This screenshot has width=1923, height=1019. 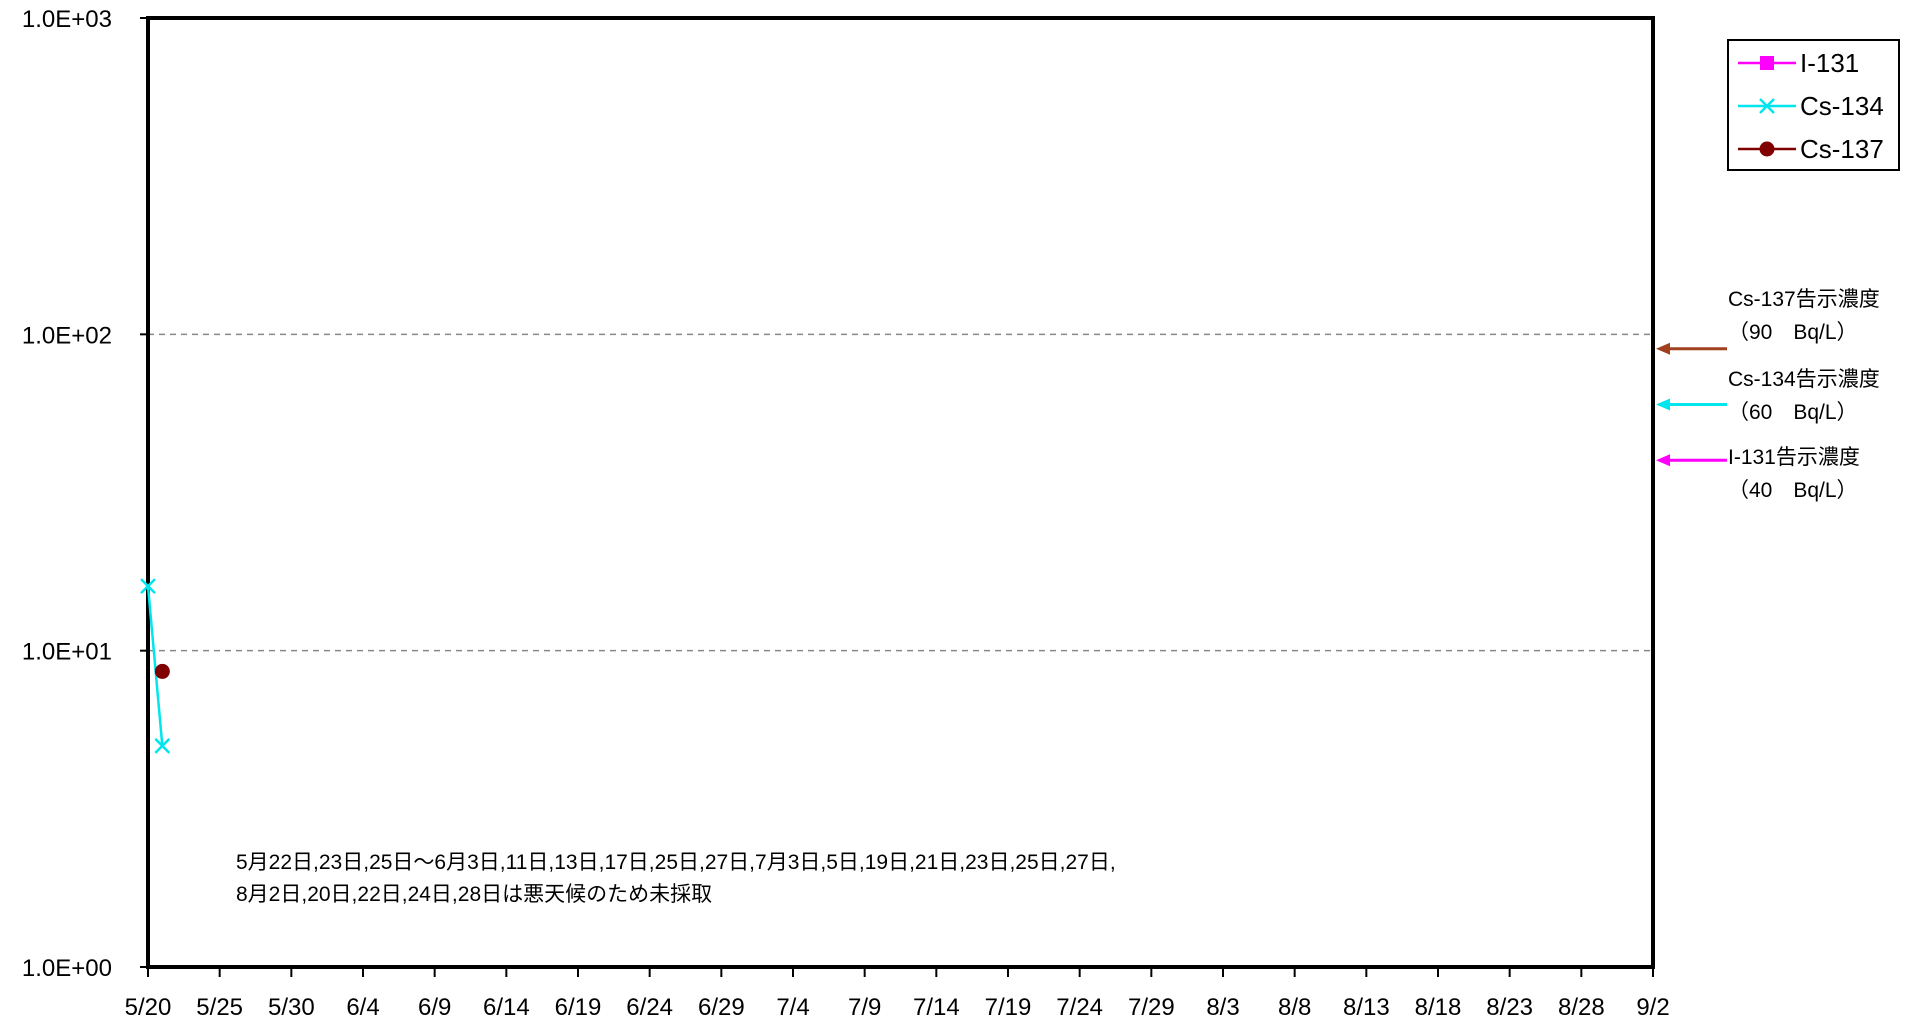 What do you see at coordinates (67, 19) in the screenshot?
I see `y-tick-label: 1.0E+03` at bounding box center [67, 19].